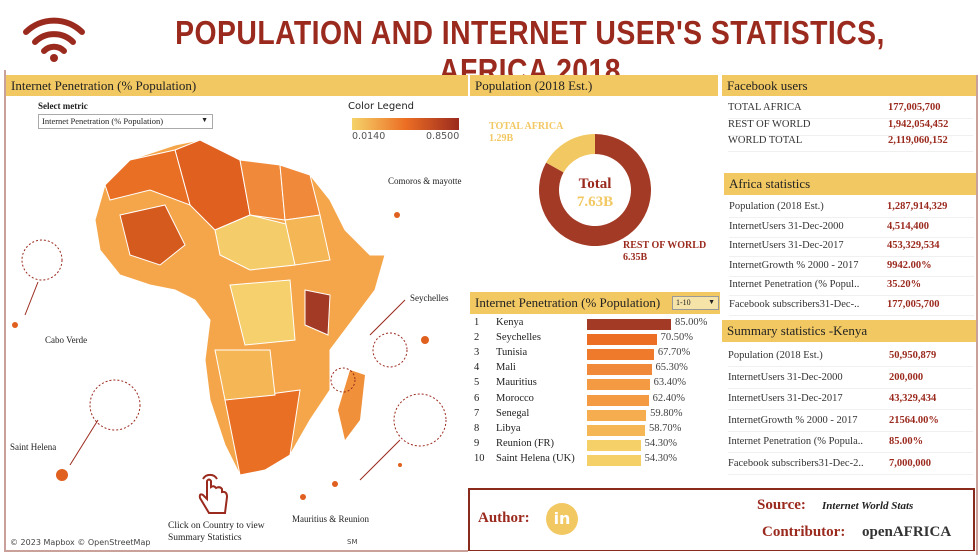 This screenshot has height=555, width=980. I want to click on label-mauritius: Mauritius & Reunion, so click(330, 519).